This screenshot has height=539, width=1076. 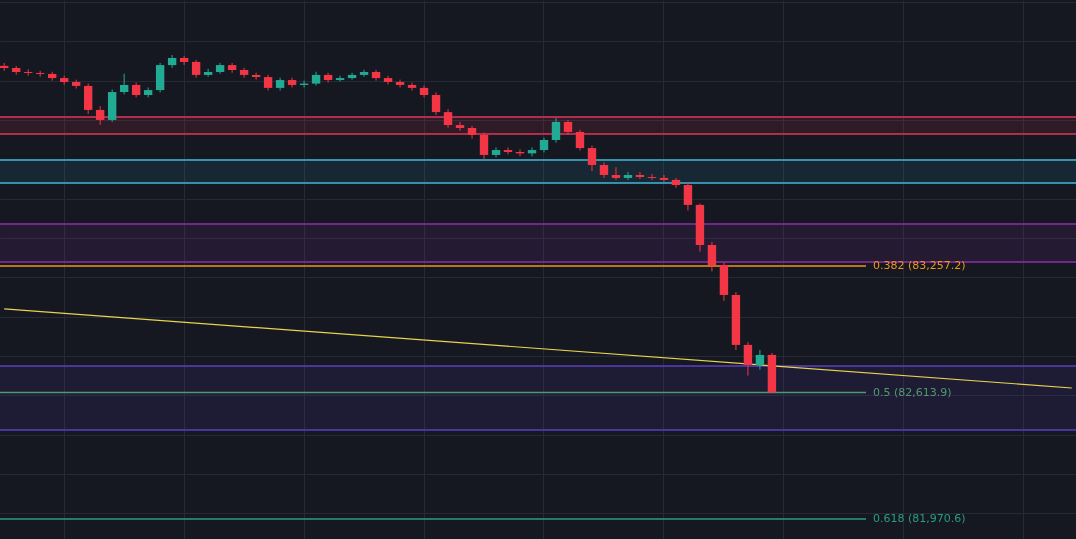 I want to click on ref-line-label: 0.382 (83,257.2), so click(x=919, y=266).